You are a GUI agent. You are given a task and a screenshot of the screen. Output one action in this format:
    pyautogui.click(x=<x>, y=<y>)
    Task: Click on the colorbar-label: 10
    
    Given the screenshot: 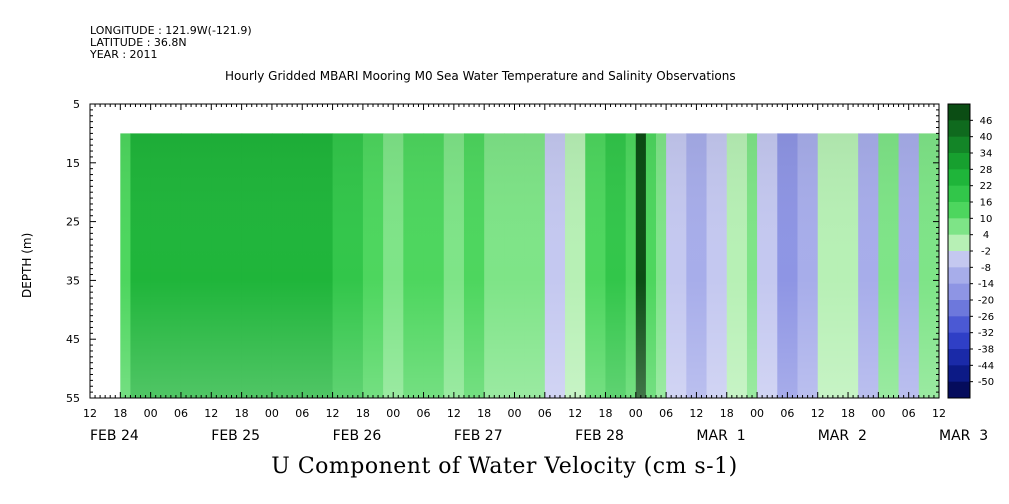 What is the action you would take?
    pyautogui.click(x=986, y=219)
    